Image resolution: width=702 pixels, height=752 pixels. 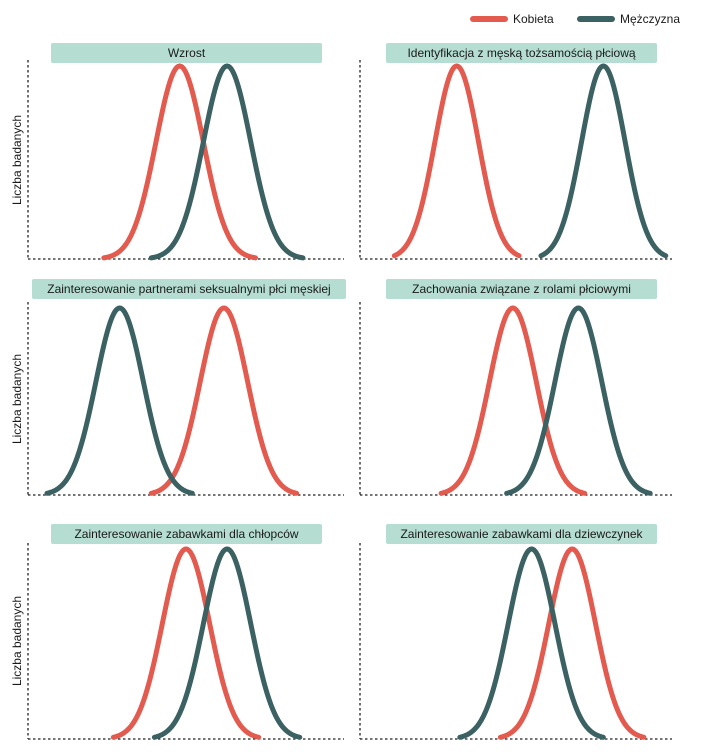 What do you see at coordinates (17, 398) in the screenshot?
I see `y-axis-label-3: Liczba badanych` at bounding box center [17, 398].